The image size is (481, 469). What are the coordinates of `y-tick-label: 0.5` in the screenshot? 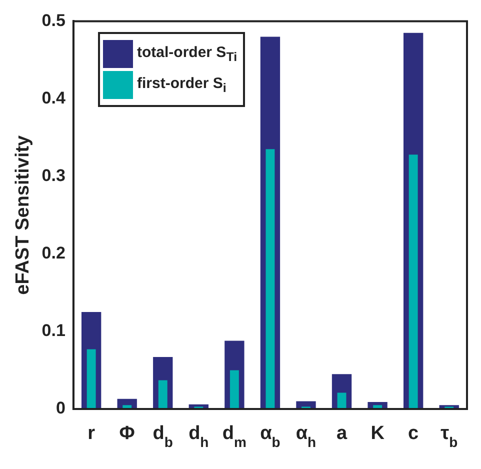 It's located at (54, 20).